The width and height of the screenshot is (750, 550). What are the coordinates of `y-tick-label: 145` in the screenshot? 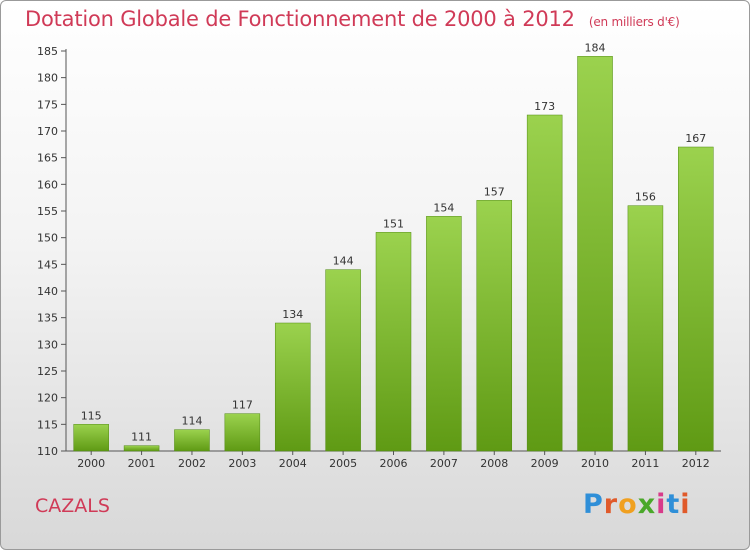 It's located at (47, 264).